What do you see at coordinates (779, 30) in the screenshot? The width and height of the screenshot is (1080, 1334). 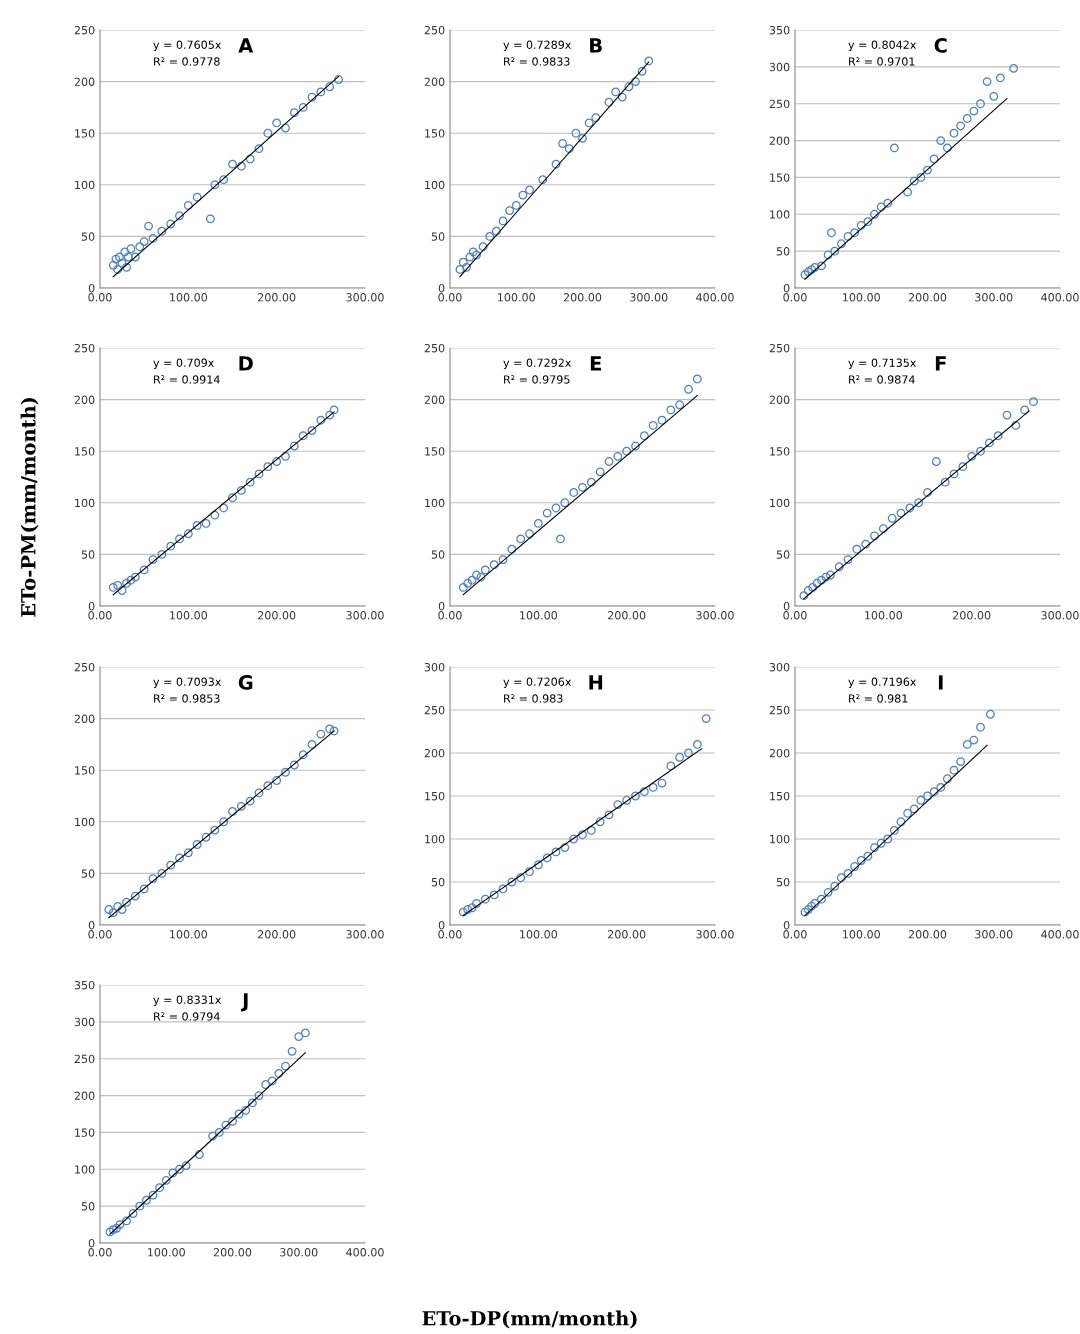 I see `y-tick-label: 350` at bounding box center [779, 30].